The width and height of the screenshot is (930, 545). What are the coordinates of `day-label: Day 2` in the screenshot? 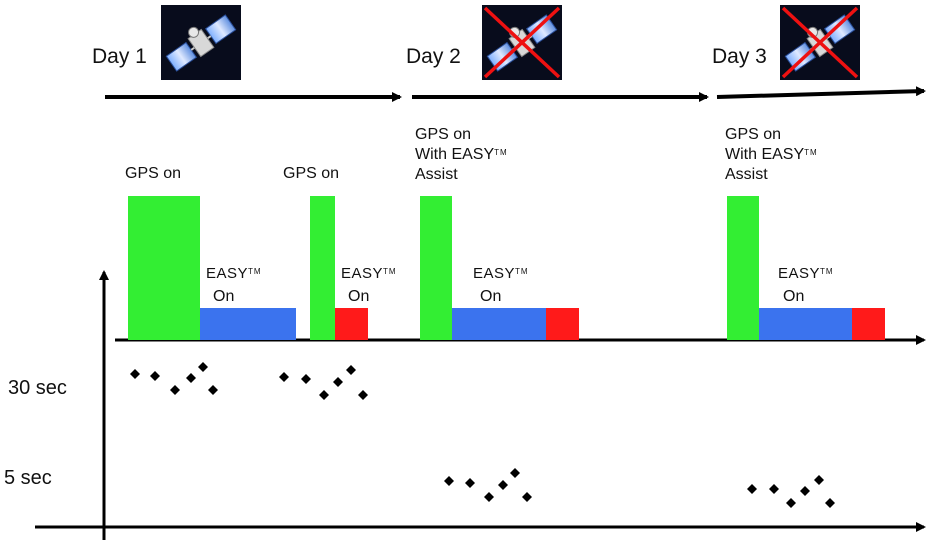 It's located at (433, 56).